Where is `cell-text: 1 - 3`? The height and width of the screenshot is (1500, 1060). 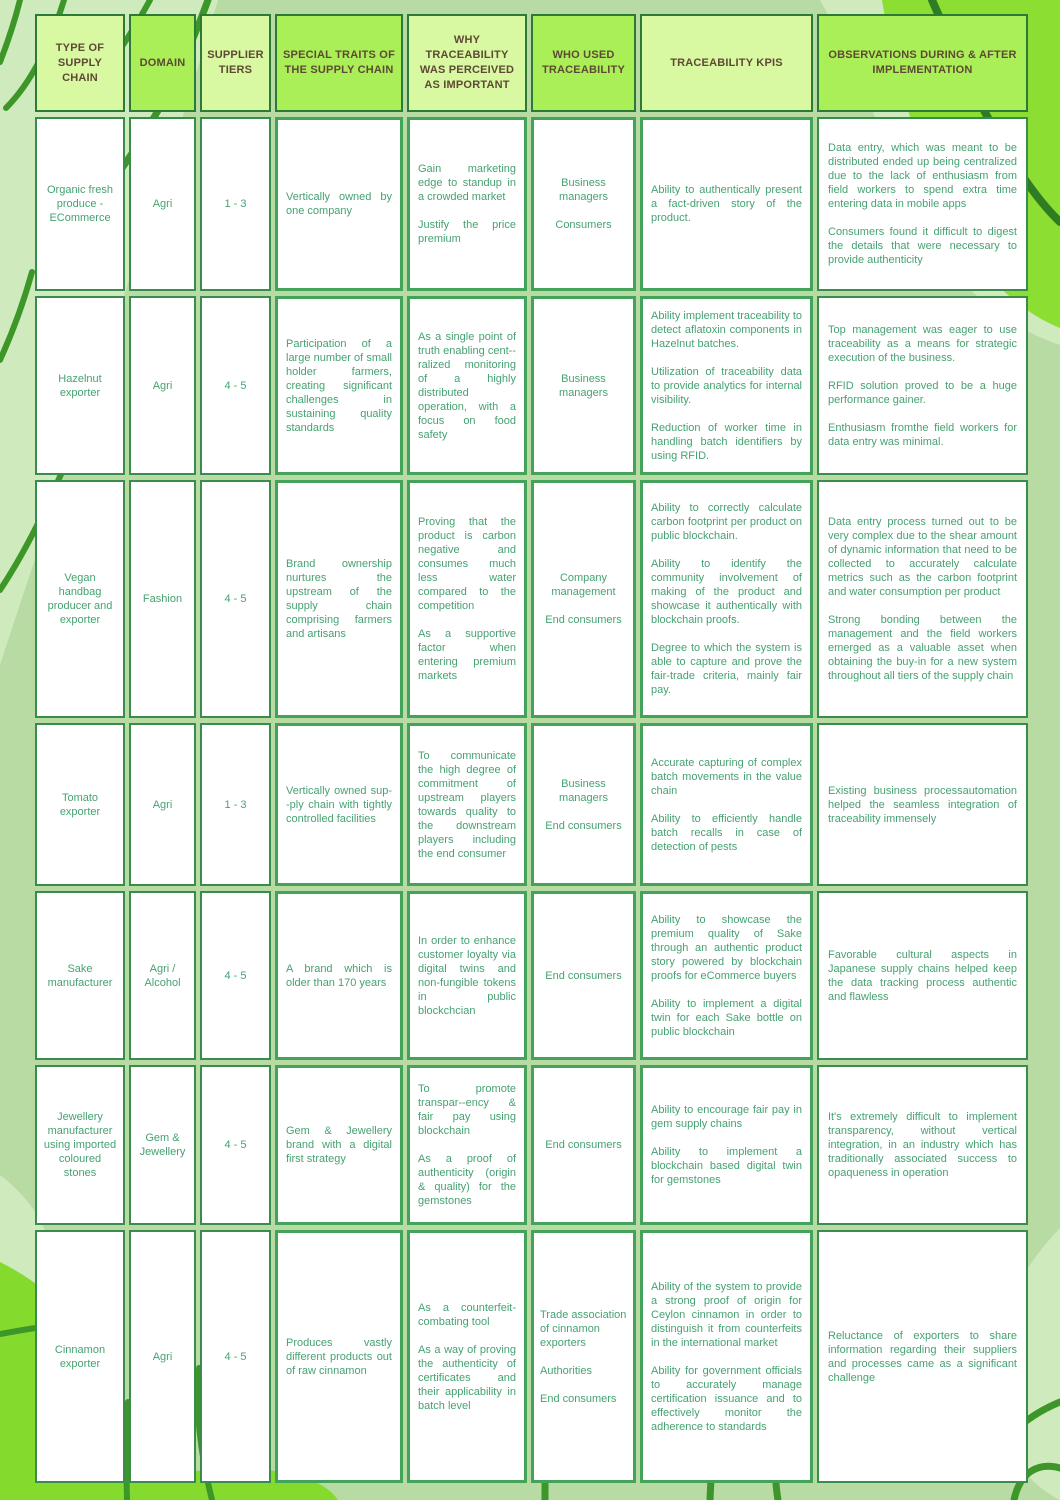
cell-text: 1 - 3 is located at coordinates (235, 804).